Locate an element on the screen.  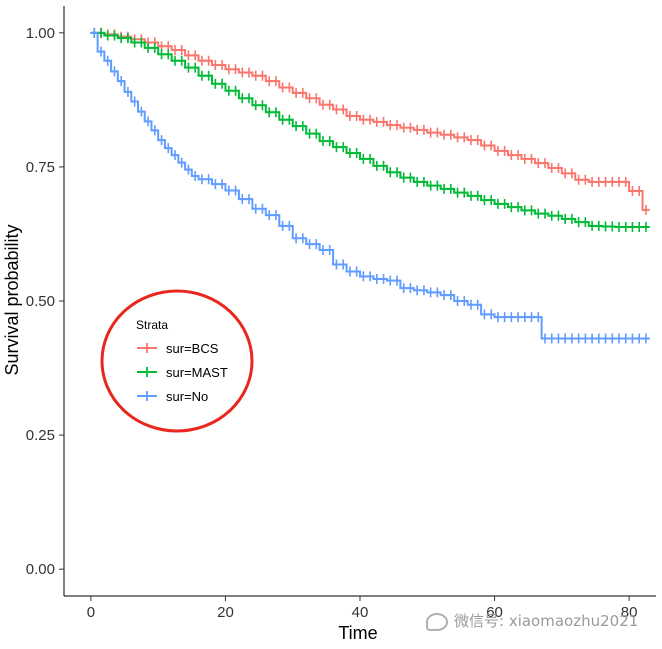
x-tick-label: 60 is located at coordinates (494, 612).